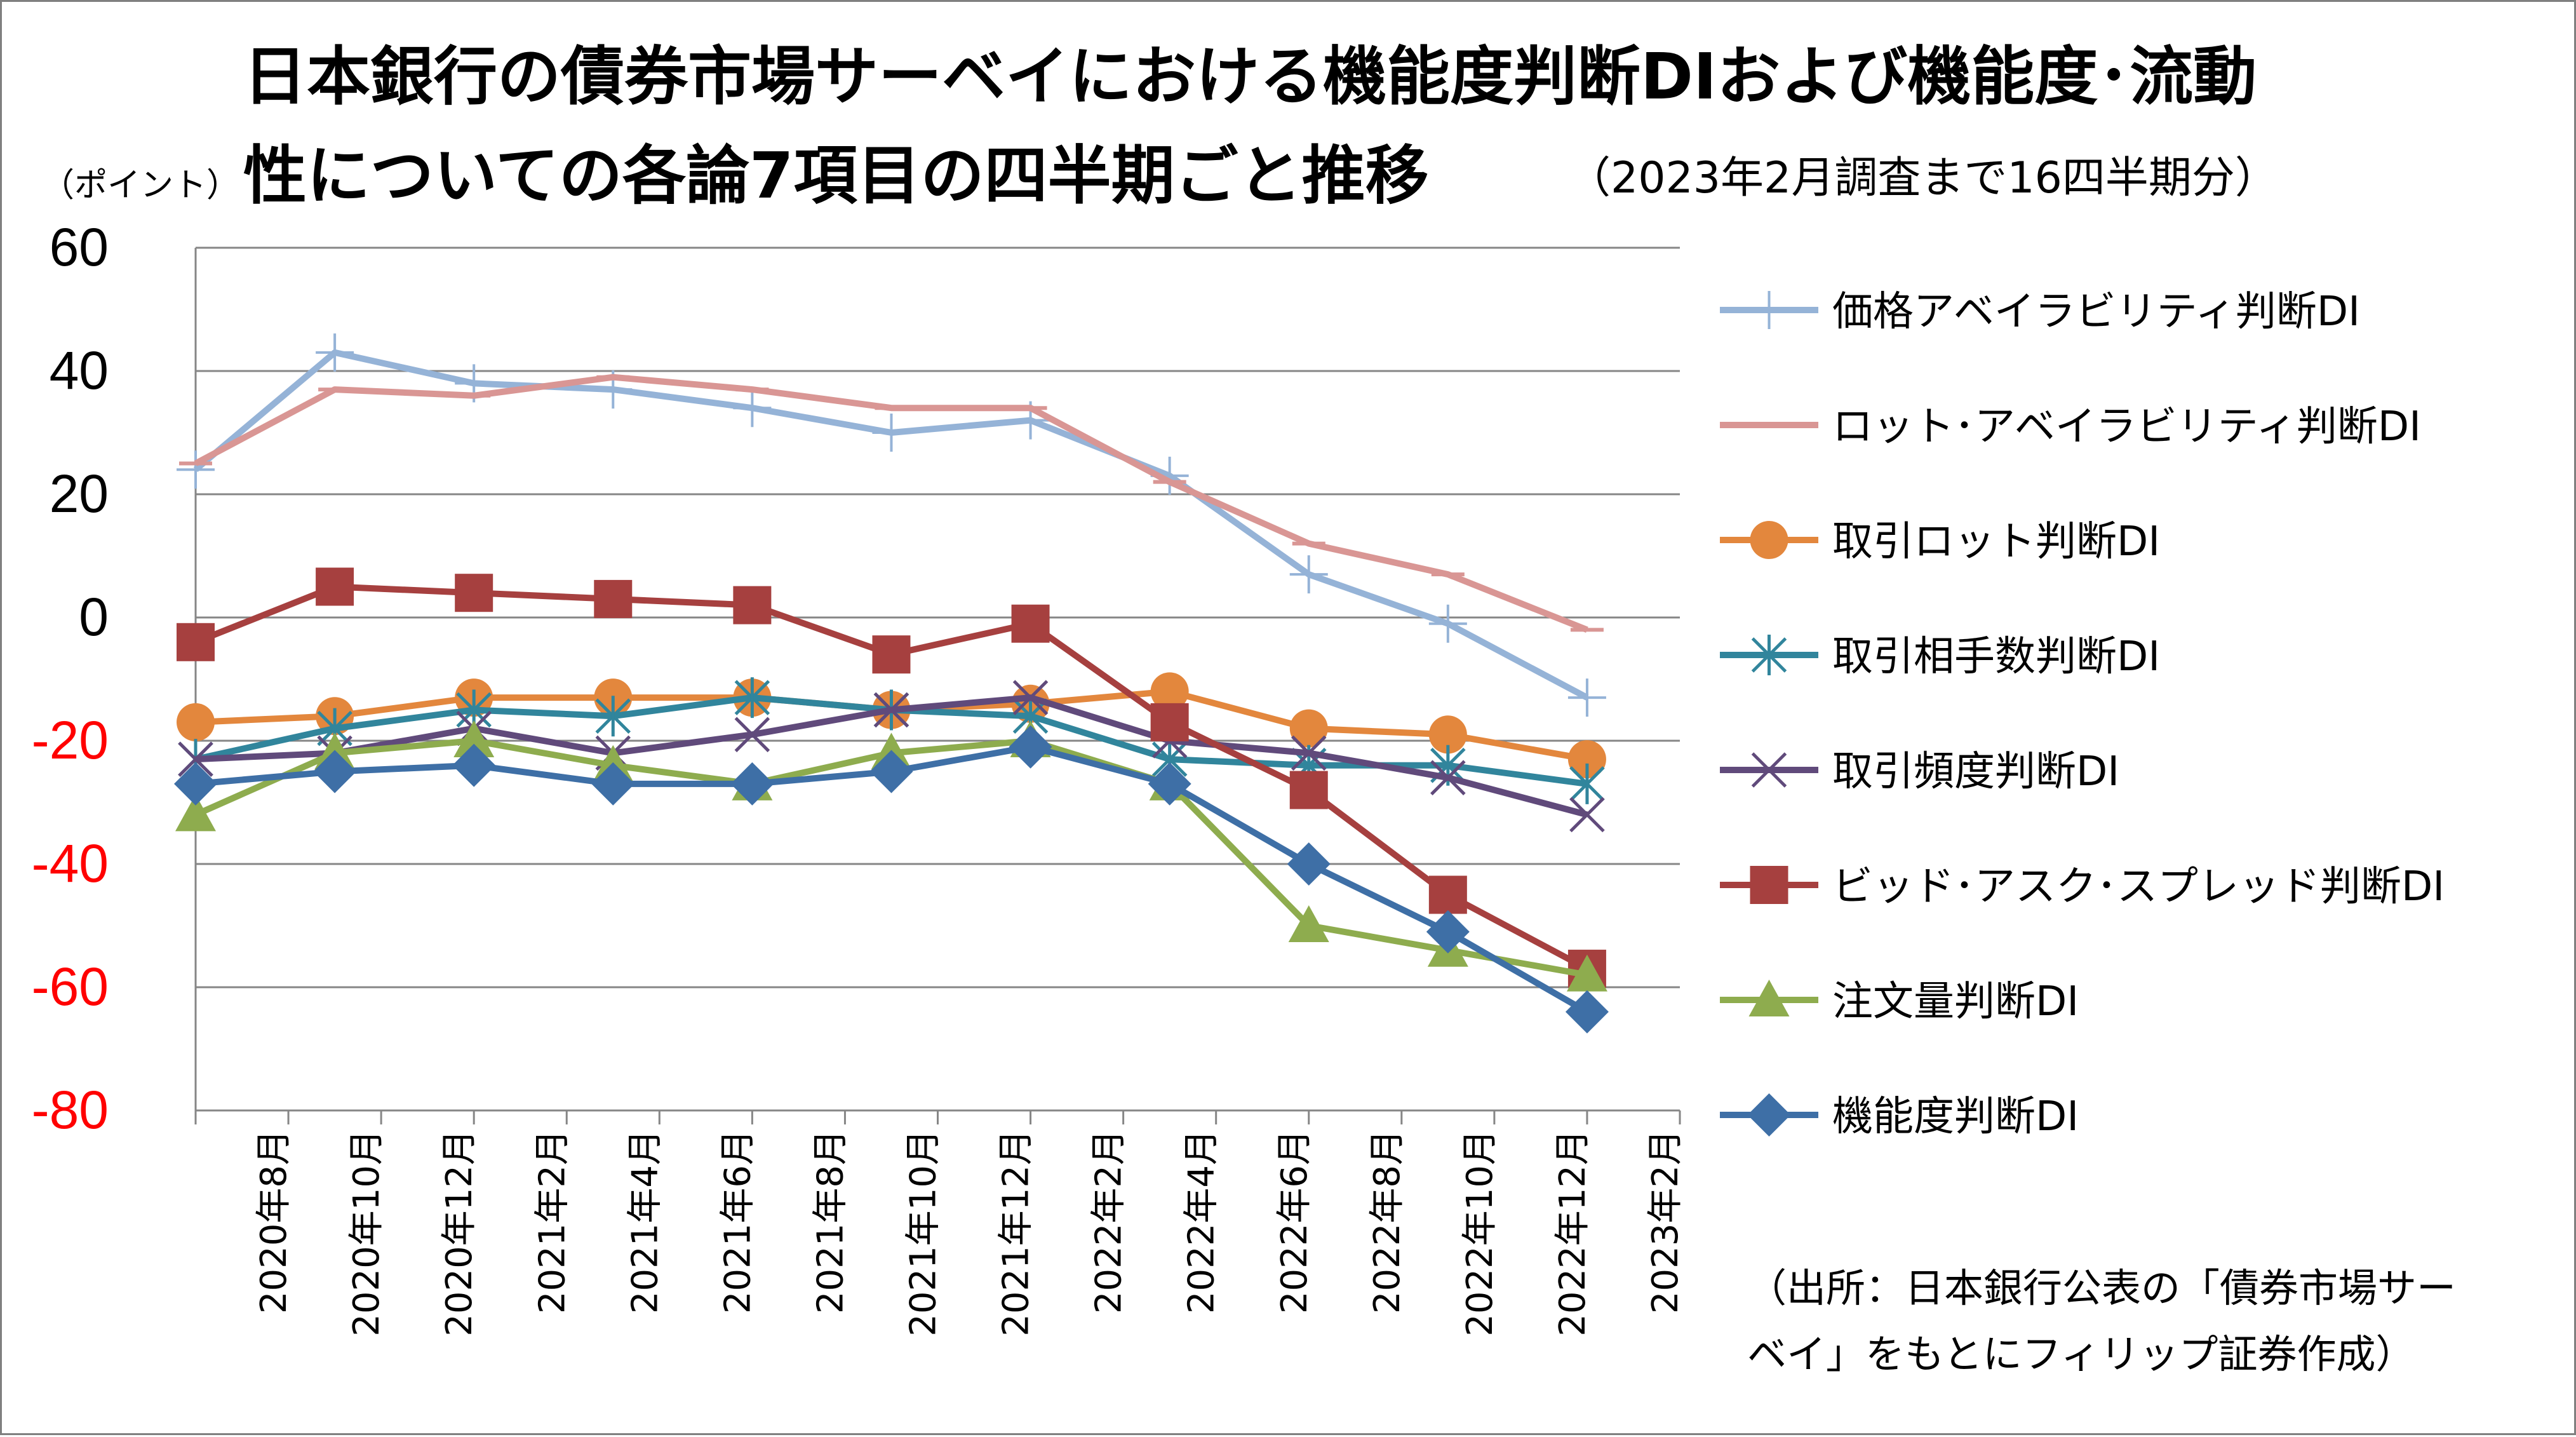 Image resolution: width=2576 pixels, height=1437 pixels. I want to click on legend-item: 取引相手数判断DI, so click(1940, 657).